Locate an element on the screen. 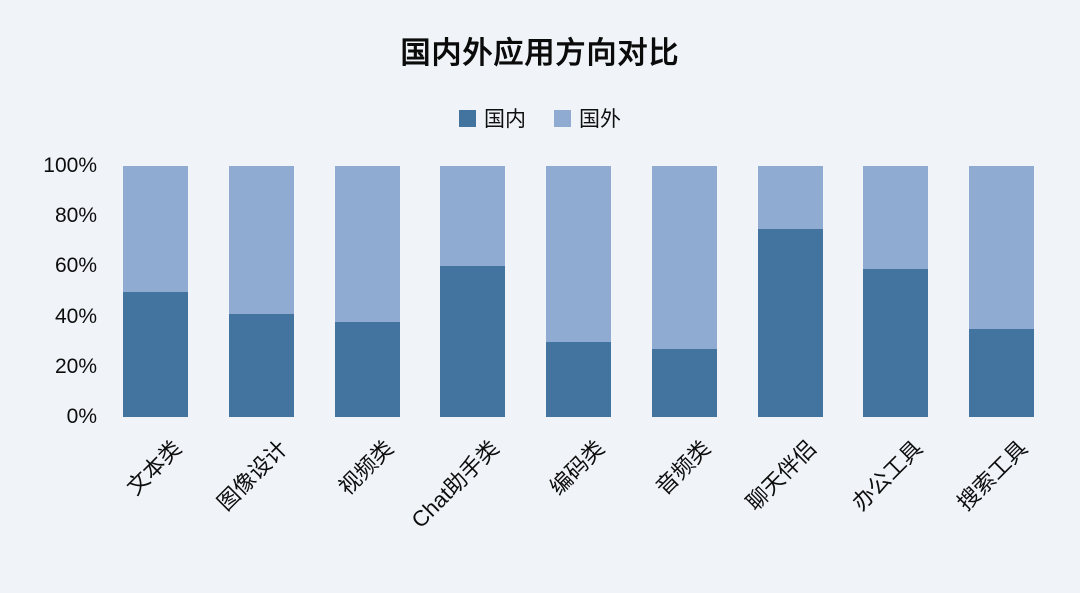  bar-编码类 is located at coordinates (578, 291).